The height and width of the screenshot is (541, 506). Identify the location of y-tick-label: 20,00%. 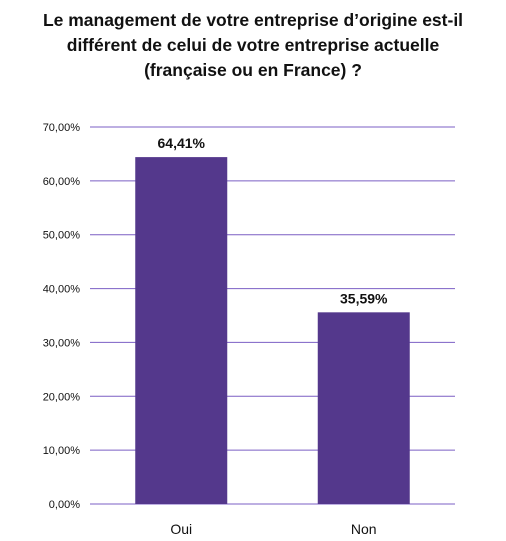
(62, 397).